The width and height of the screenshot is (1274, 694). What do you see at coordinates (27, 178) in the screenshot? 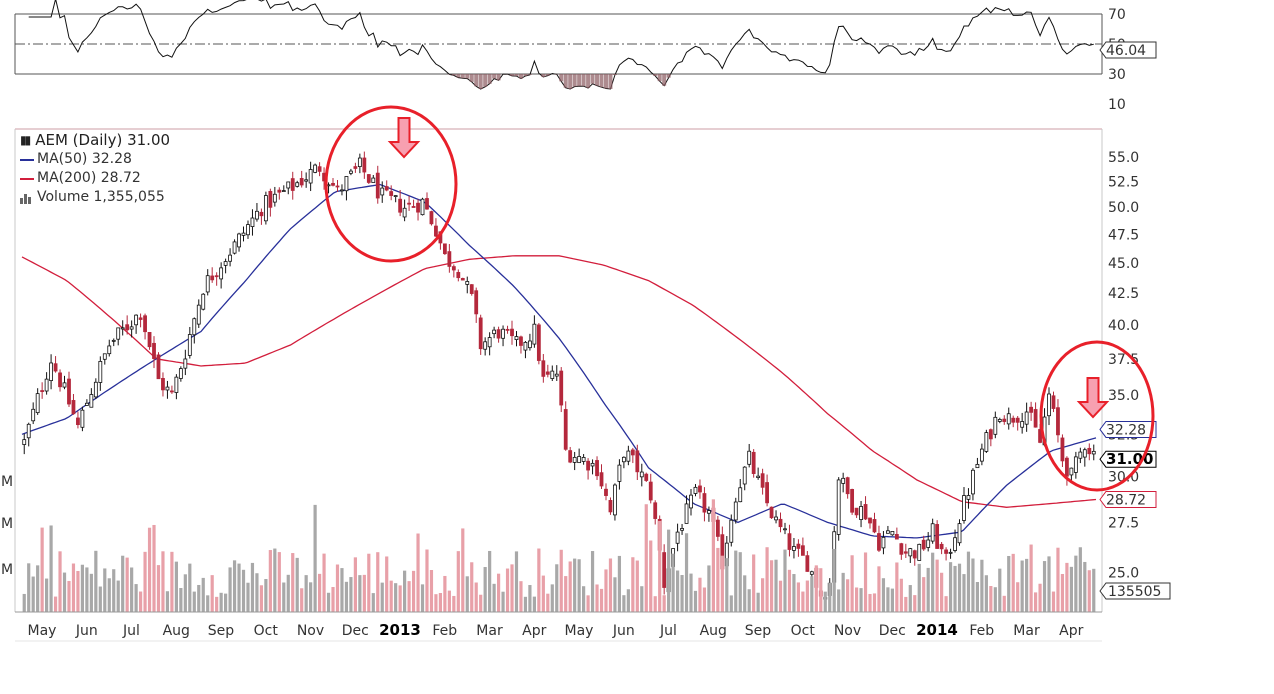
I see `ma200-swatch` at bounding box center [27, 178].